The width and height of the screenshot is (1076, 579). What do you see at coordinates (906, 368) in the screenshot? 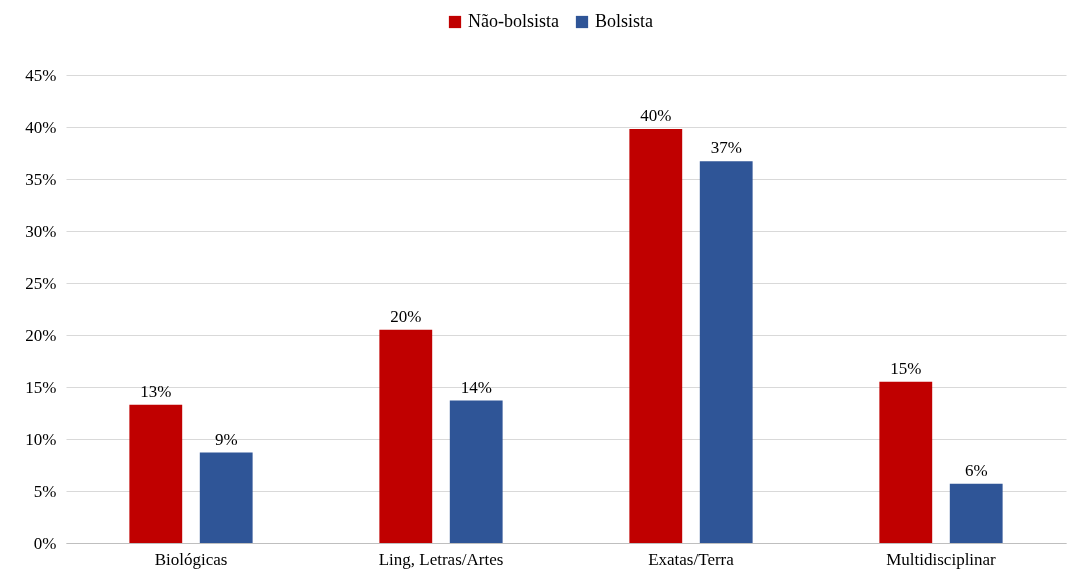
I see `data-label: 15%` at bounding box center [906, 368].